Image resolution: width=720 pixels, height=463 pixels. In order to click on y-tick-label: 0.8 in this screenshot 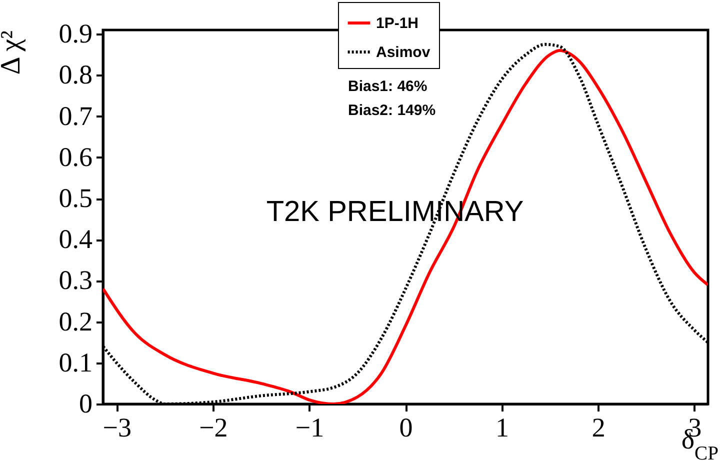, I will do `click(75, 75)`.